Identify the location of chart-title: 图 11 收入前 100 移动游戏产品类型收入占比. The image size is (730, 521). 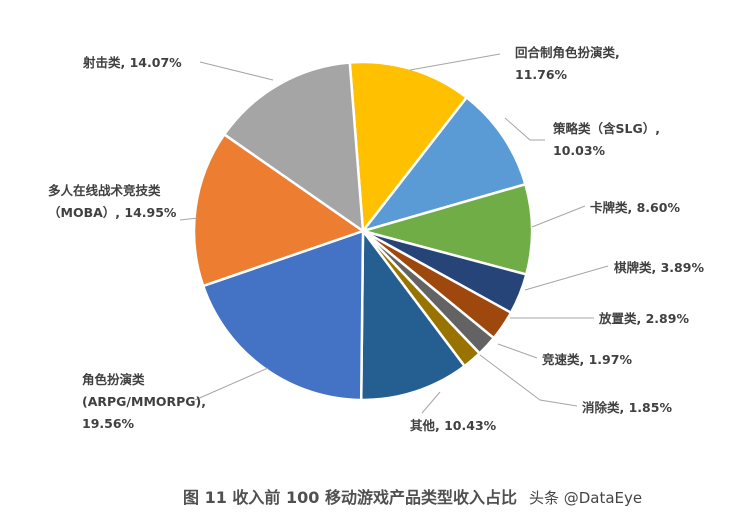
(350, 497).